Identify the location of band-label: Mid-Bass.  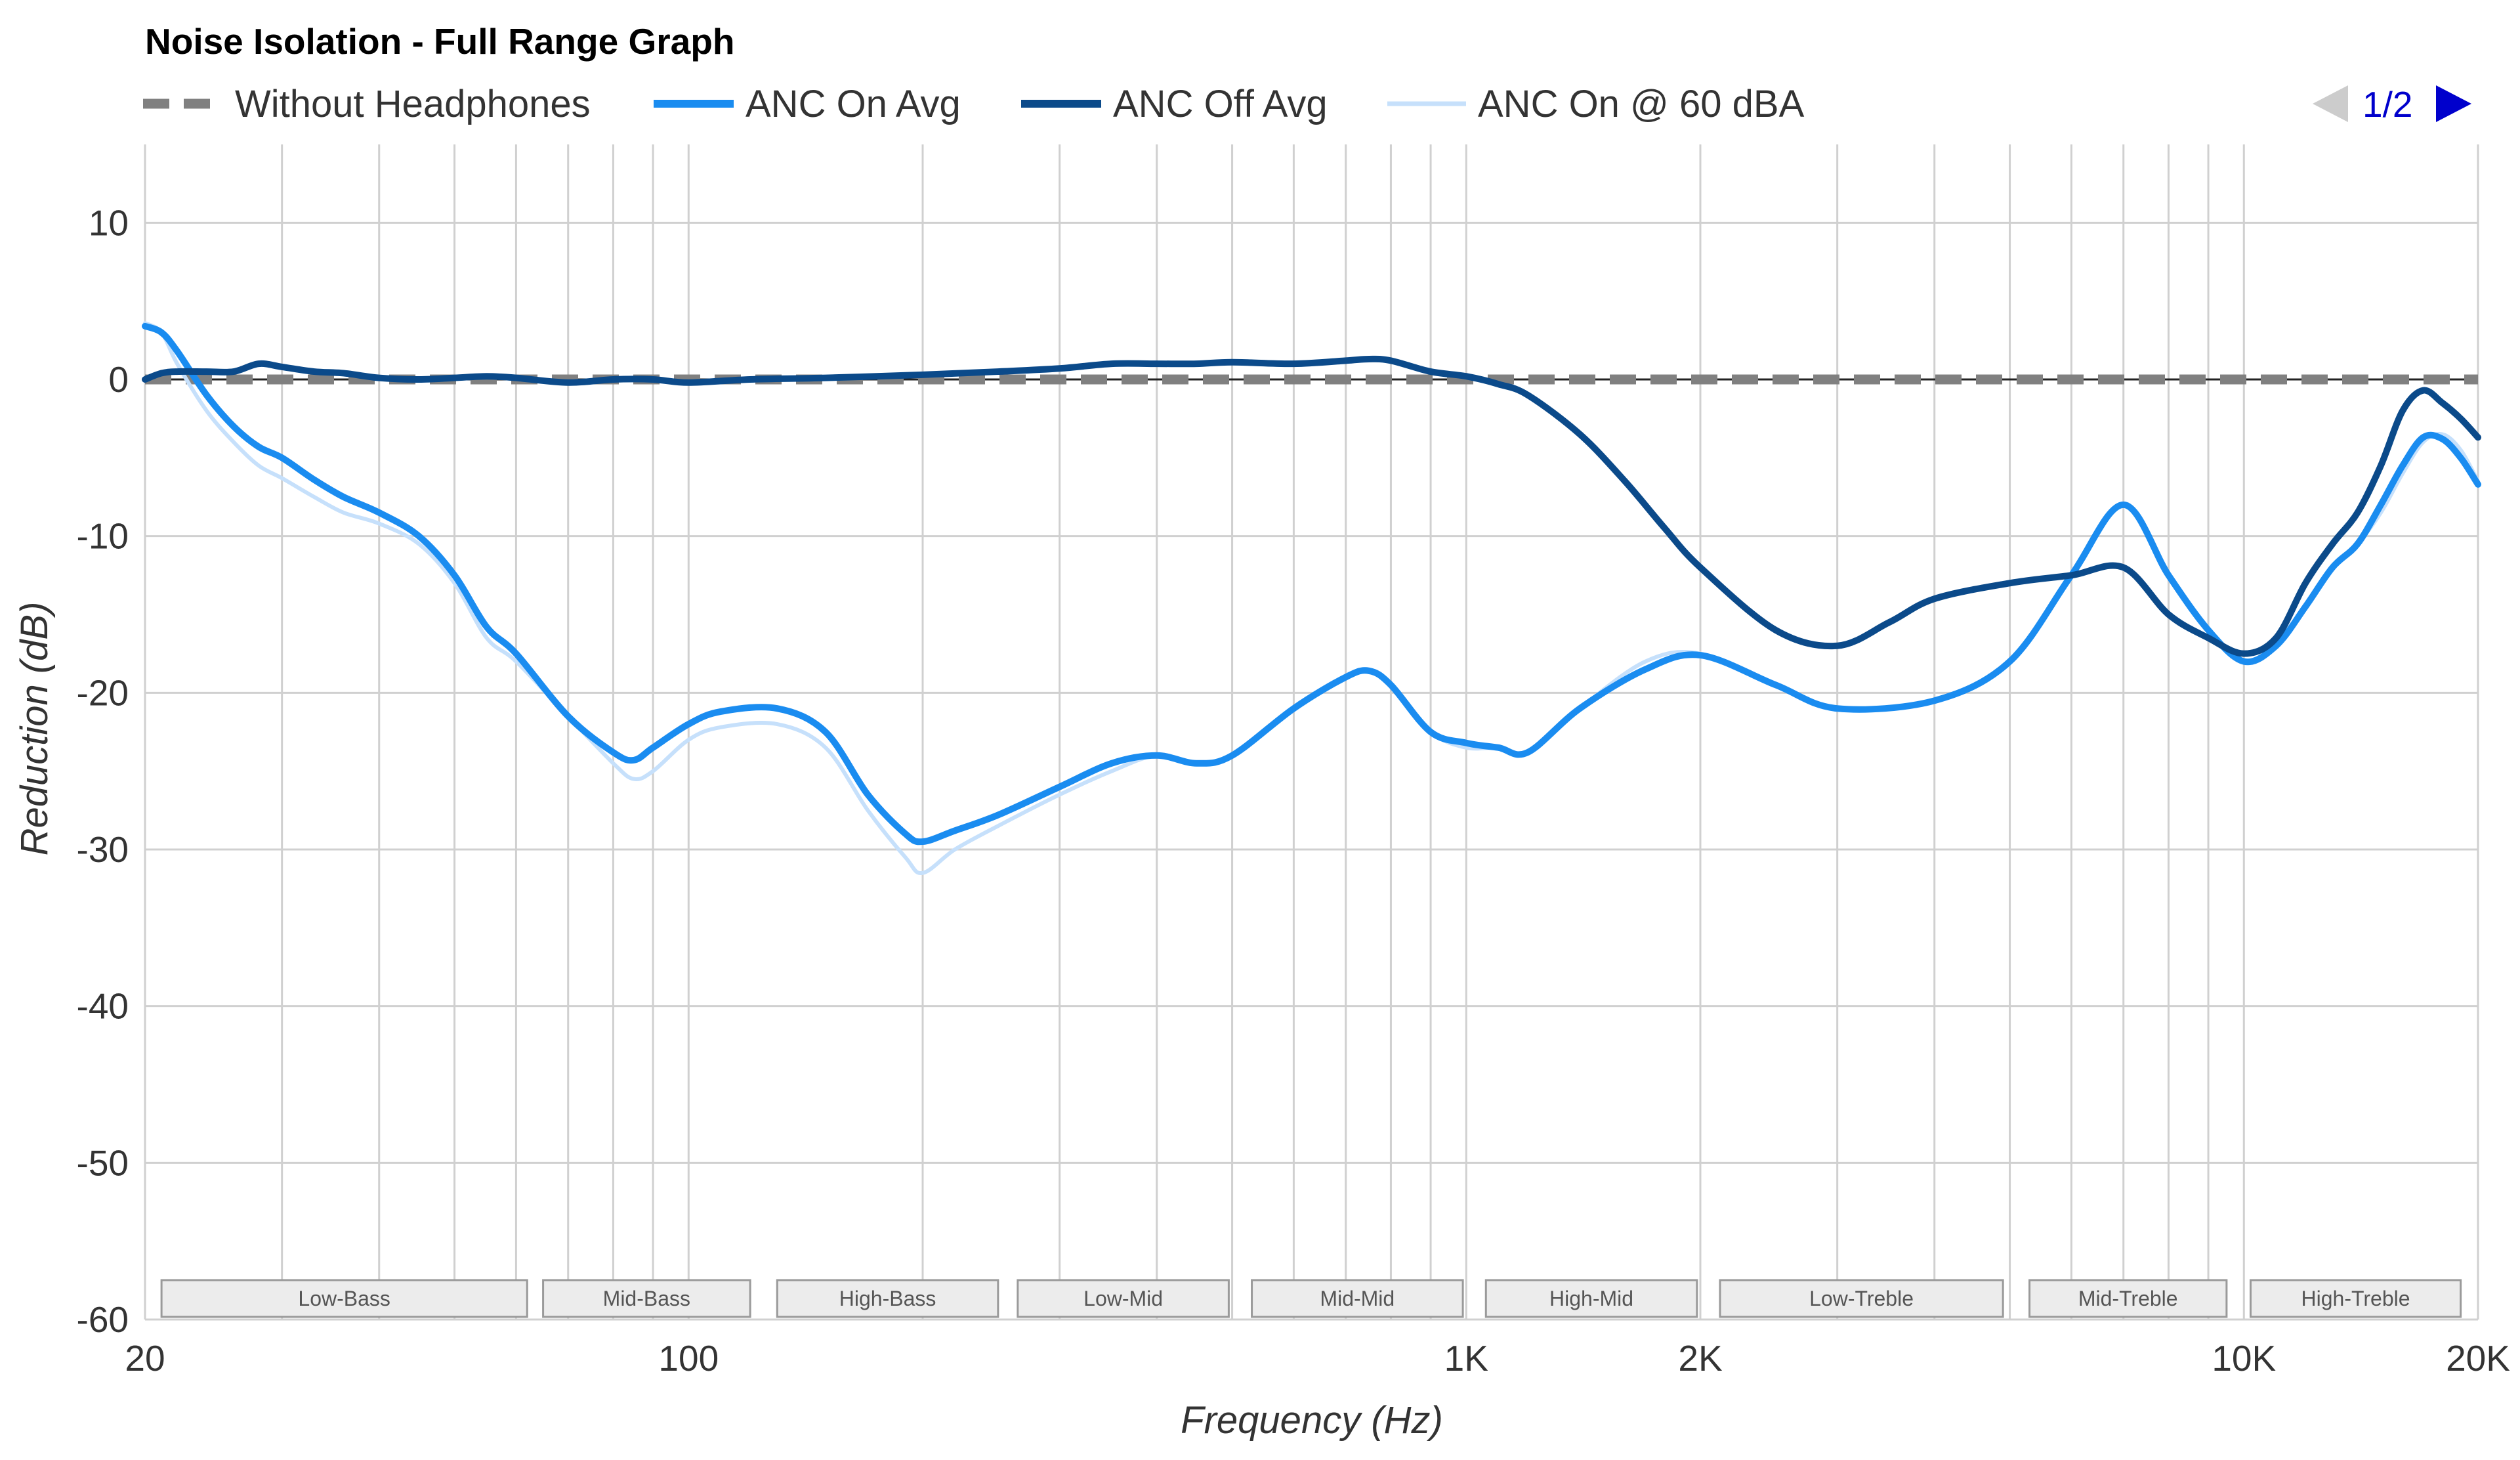
(646, 1298).